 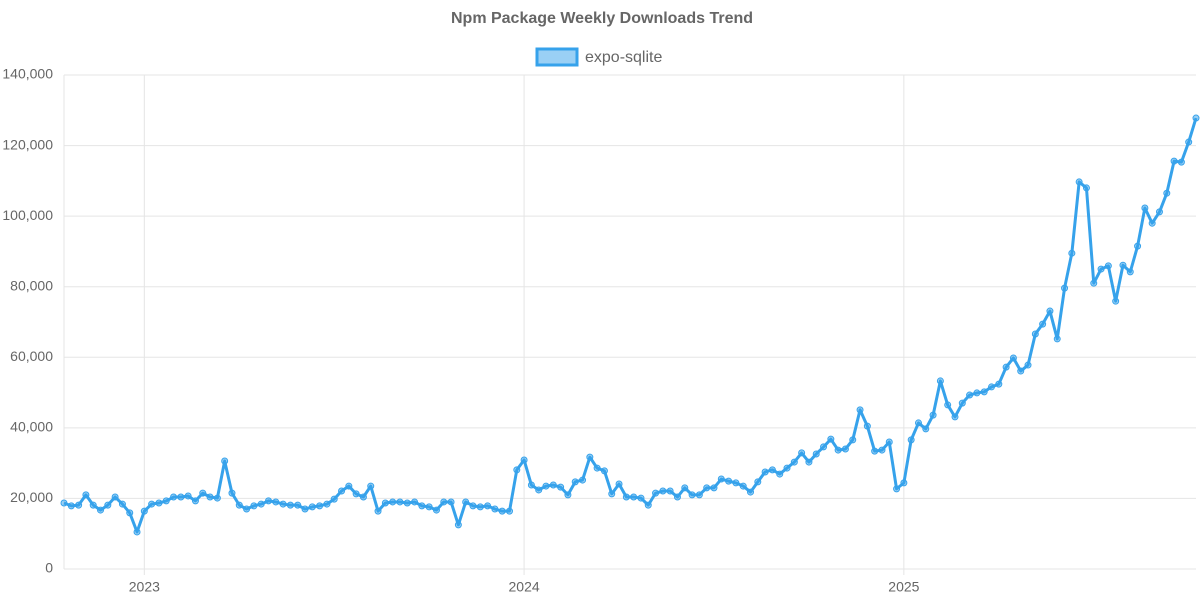 What do you see at coordinates (31, 285) in the screenshot?
I see `y-tick-label: 80,000` at bounding box center [31, 285].